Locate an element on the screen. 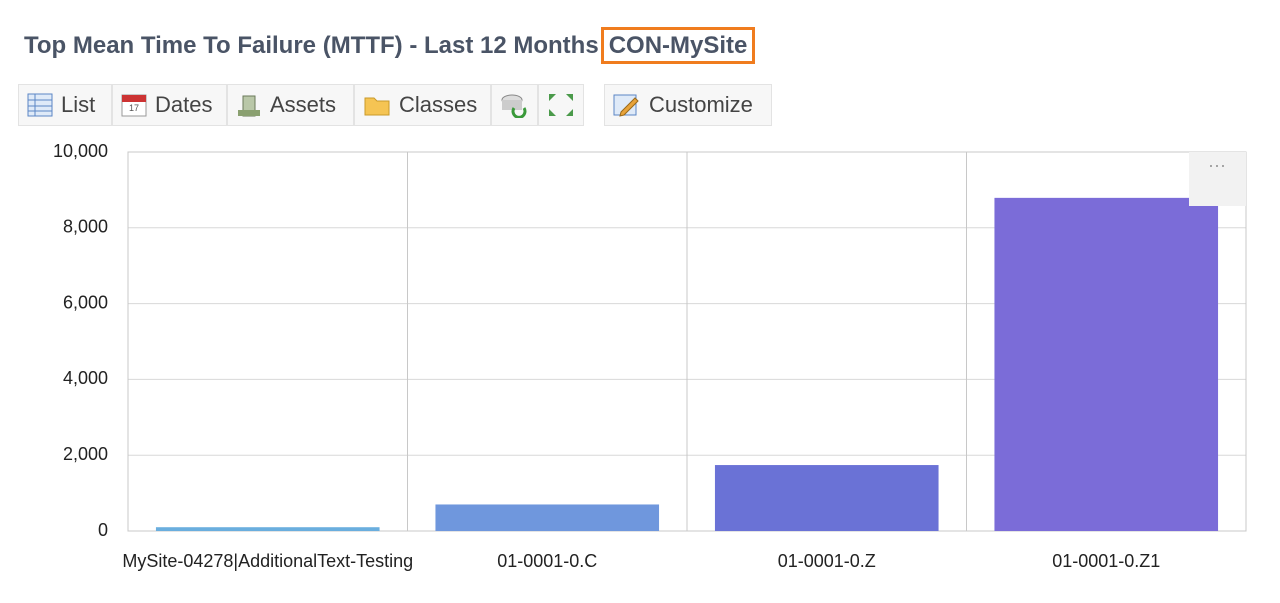  x-tick-label: 01-0001-0.Z is located at coordinates (827, 561).